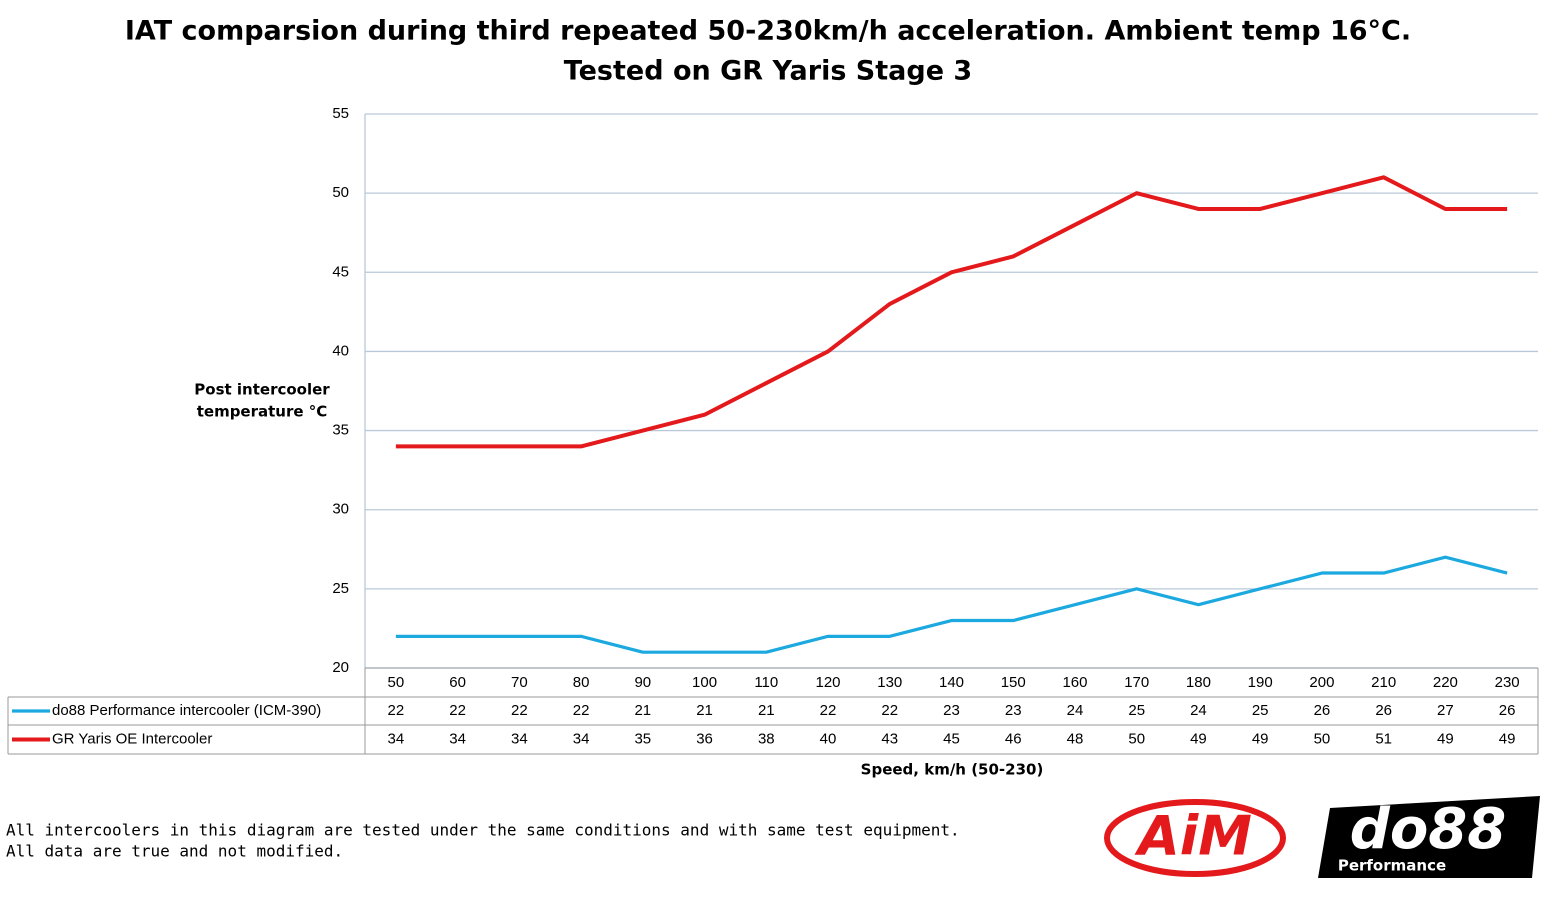 The height and width of the screenshot is (900, 1551). What do you see at coordinates (186, 710) in the screenshot?
I see `legend-label: do88 Performance intercooler (ICM-390)` at bounding box center [186, 710].